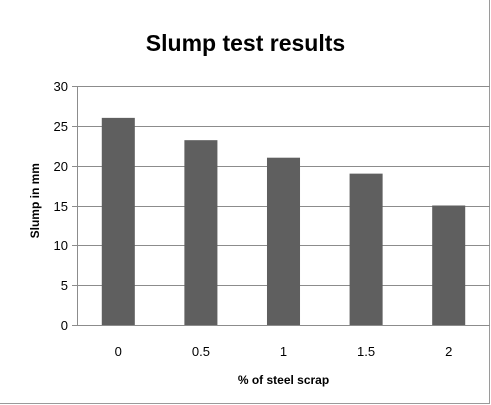 This screenshot has height=405, width=491. I want to click on x-tick-labels: 0 0.5 1 1.5 2, so click(284, 351).